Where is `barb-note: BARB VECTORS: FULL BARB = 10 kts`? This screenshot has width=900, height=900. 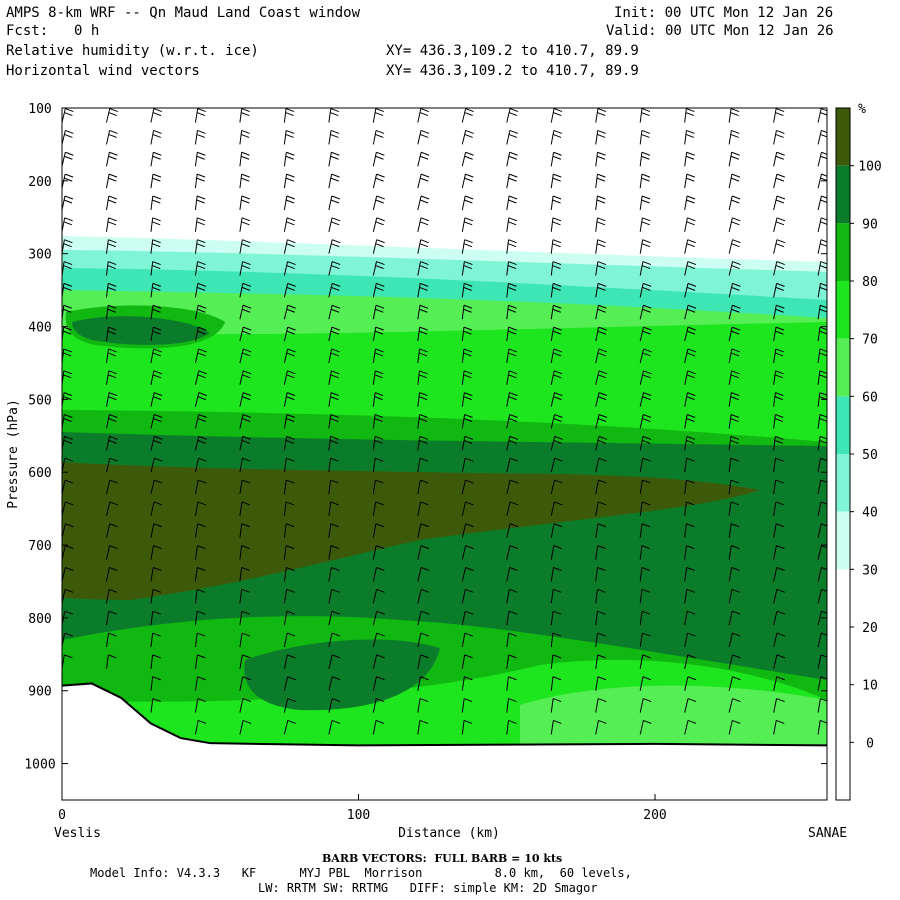
barb-note: BARB VECTORS: FULL BARB = 10 kts is located at coordinates (442, 858).